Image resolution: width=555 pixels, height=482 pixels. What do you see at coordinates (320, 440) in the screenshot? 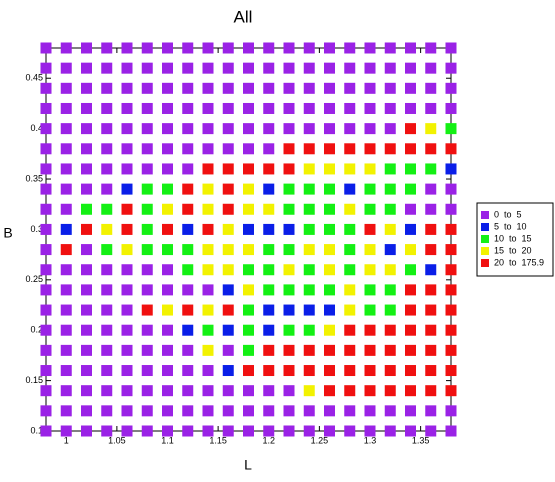
I see `x-tick-label: 1.25` at bounding box center [320, 440].